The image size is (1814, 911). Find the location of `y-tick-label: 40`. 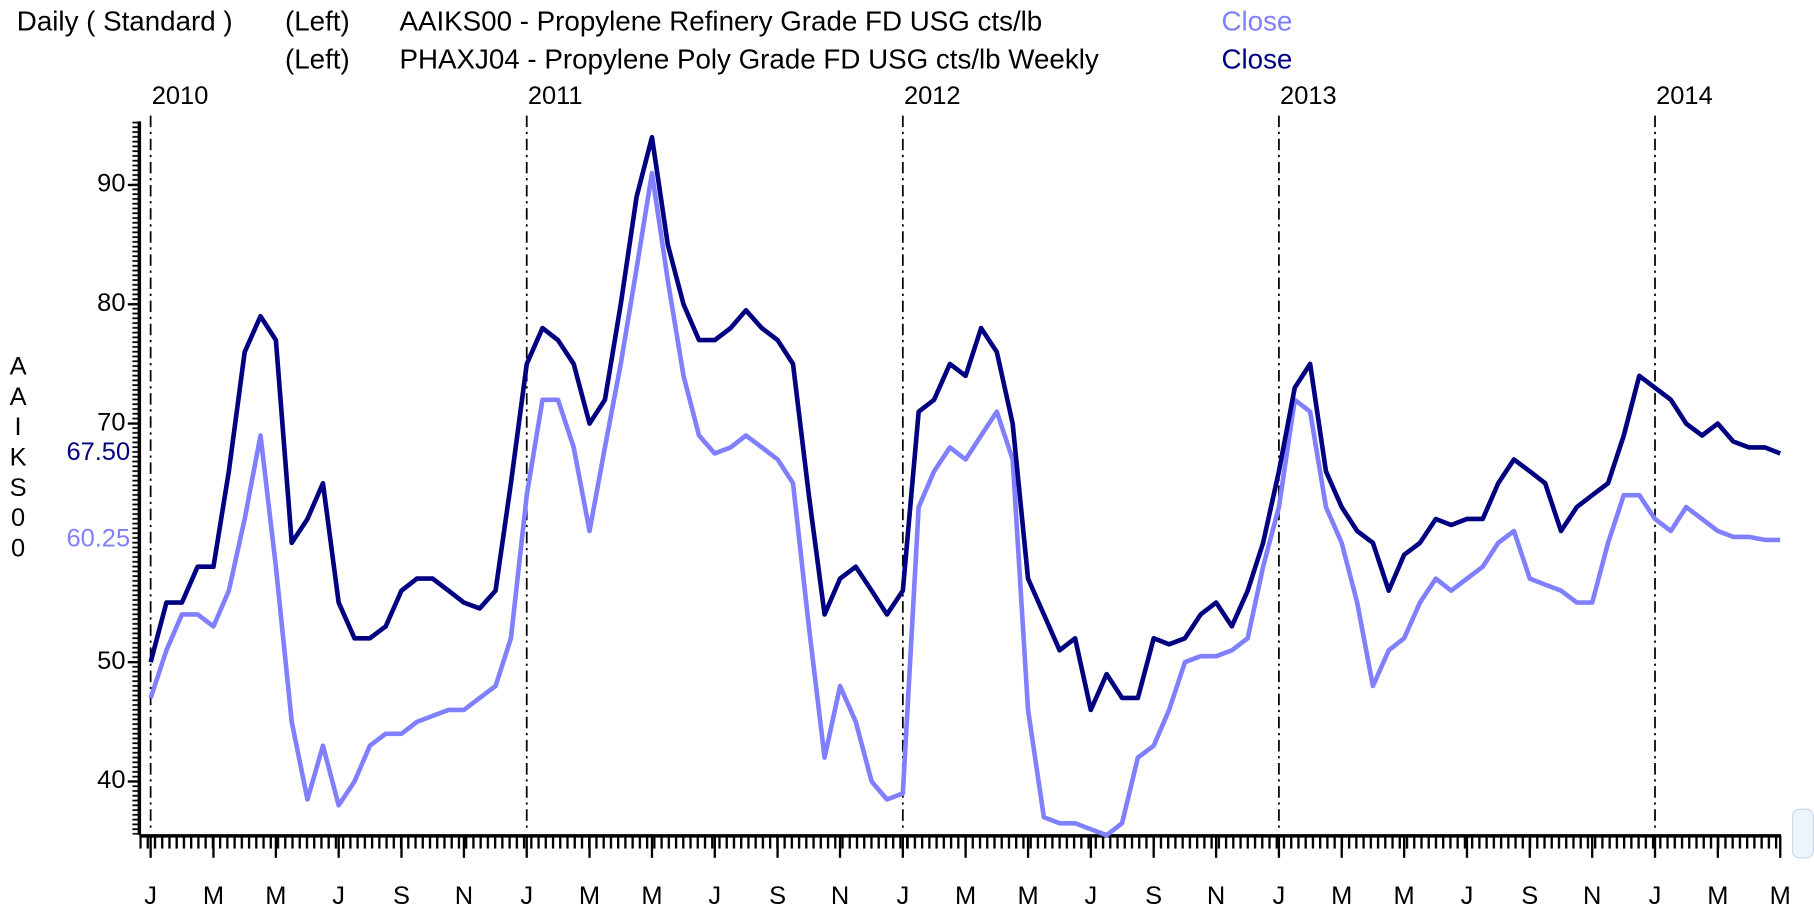

y-tick-label: 40 is located at coordinates (111, 780).